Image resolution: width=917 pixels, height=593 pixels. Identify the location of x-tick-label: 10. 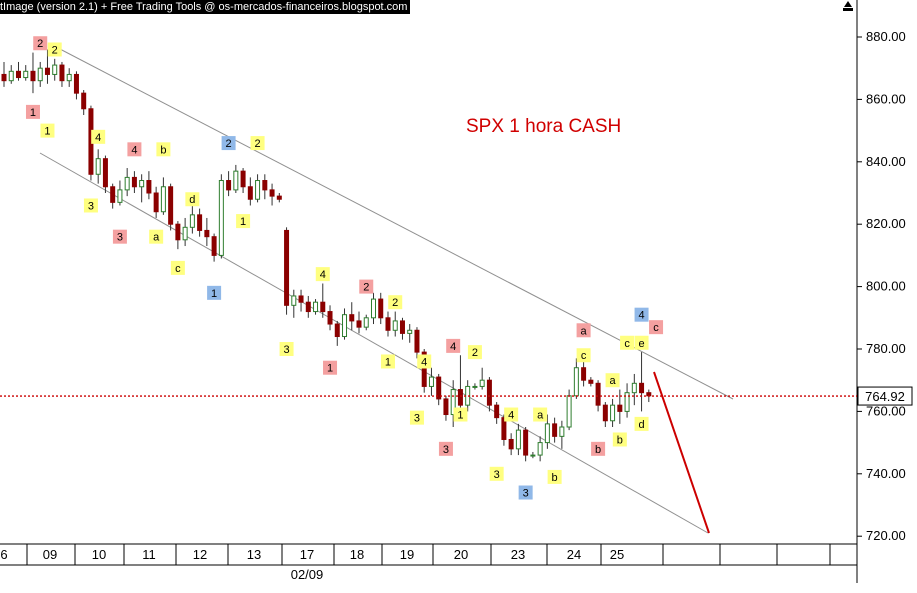
(99, 554).